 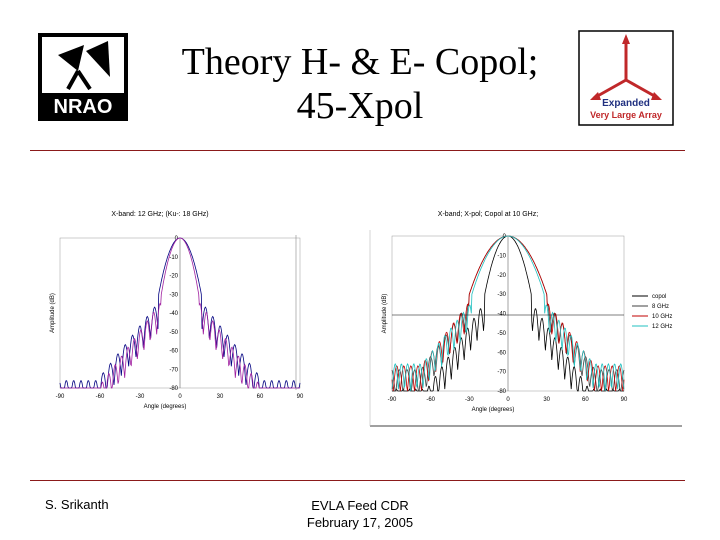 I want to click on title-line-2: 45-Xpol, so click(x=360, y=106).